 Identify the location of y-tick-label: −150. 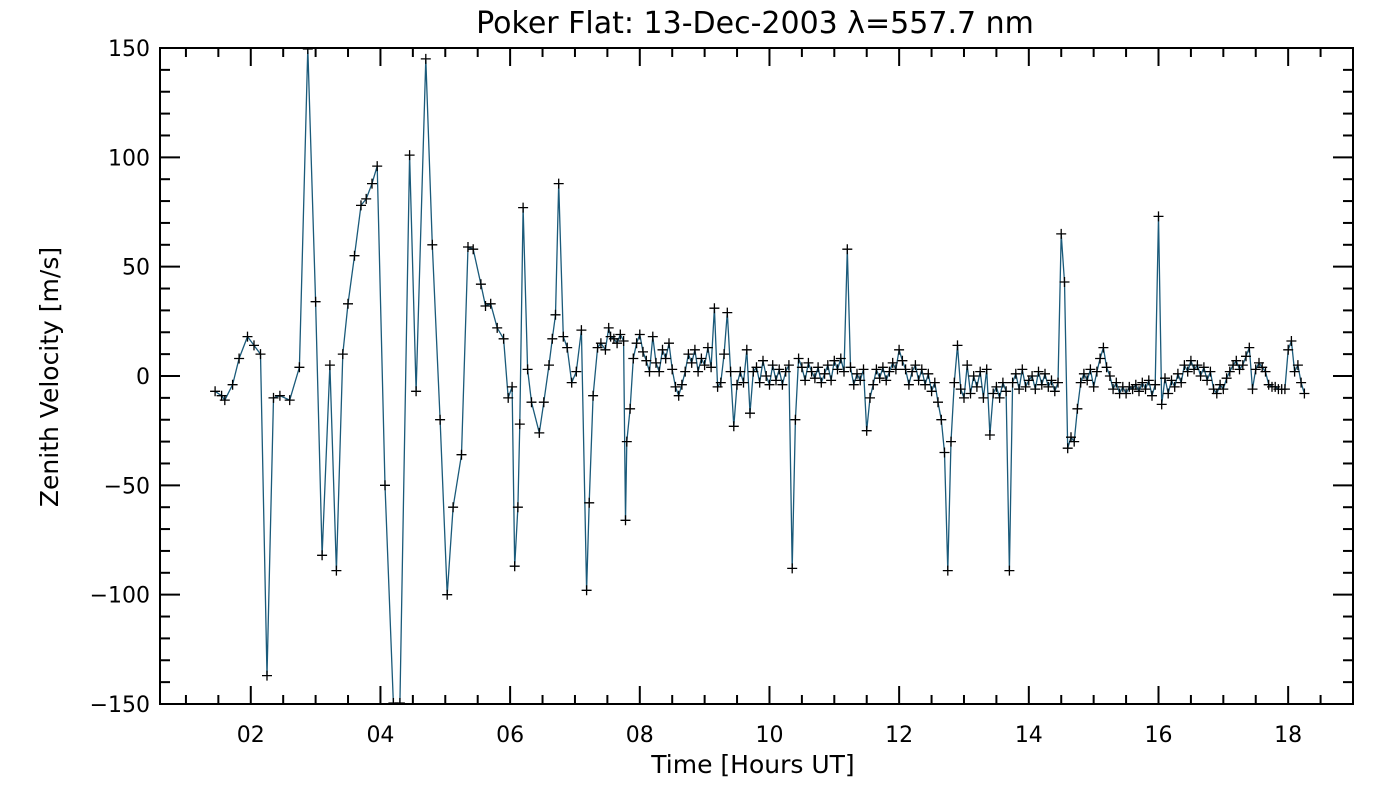
(120, 705).